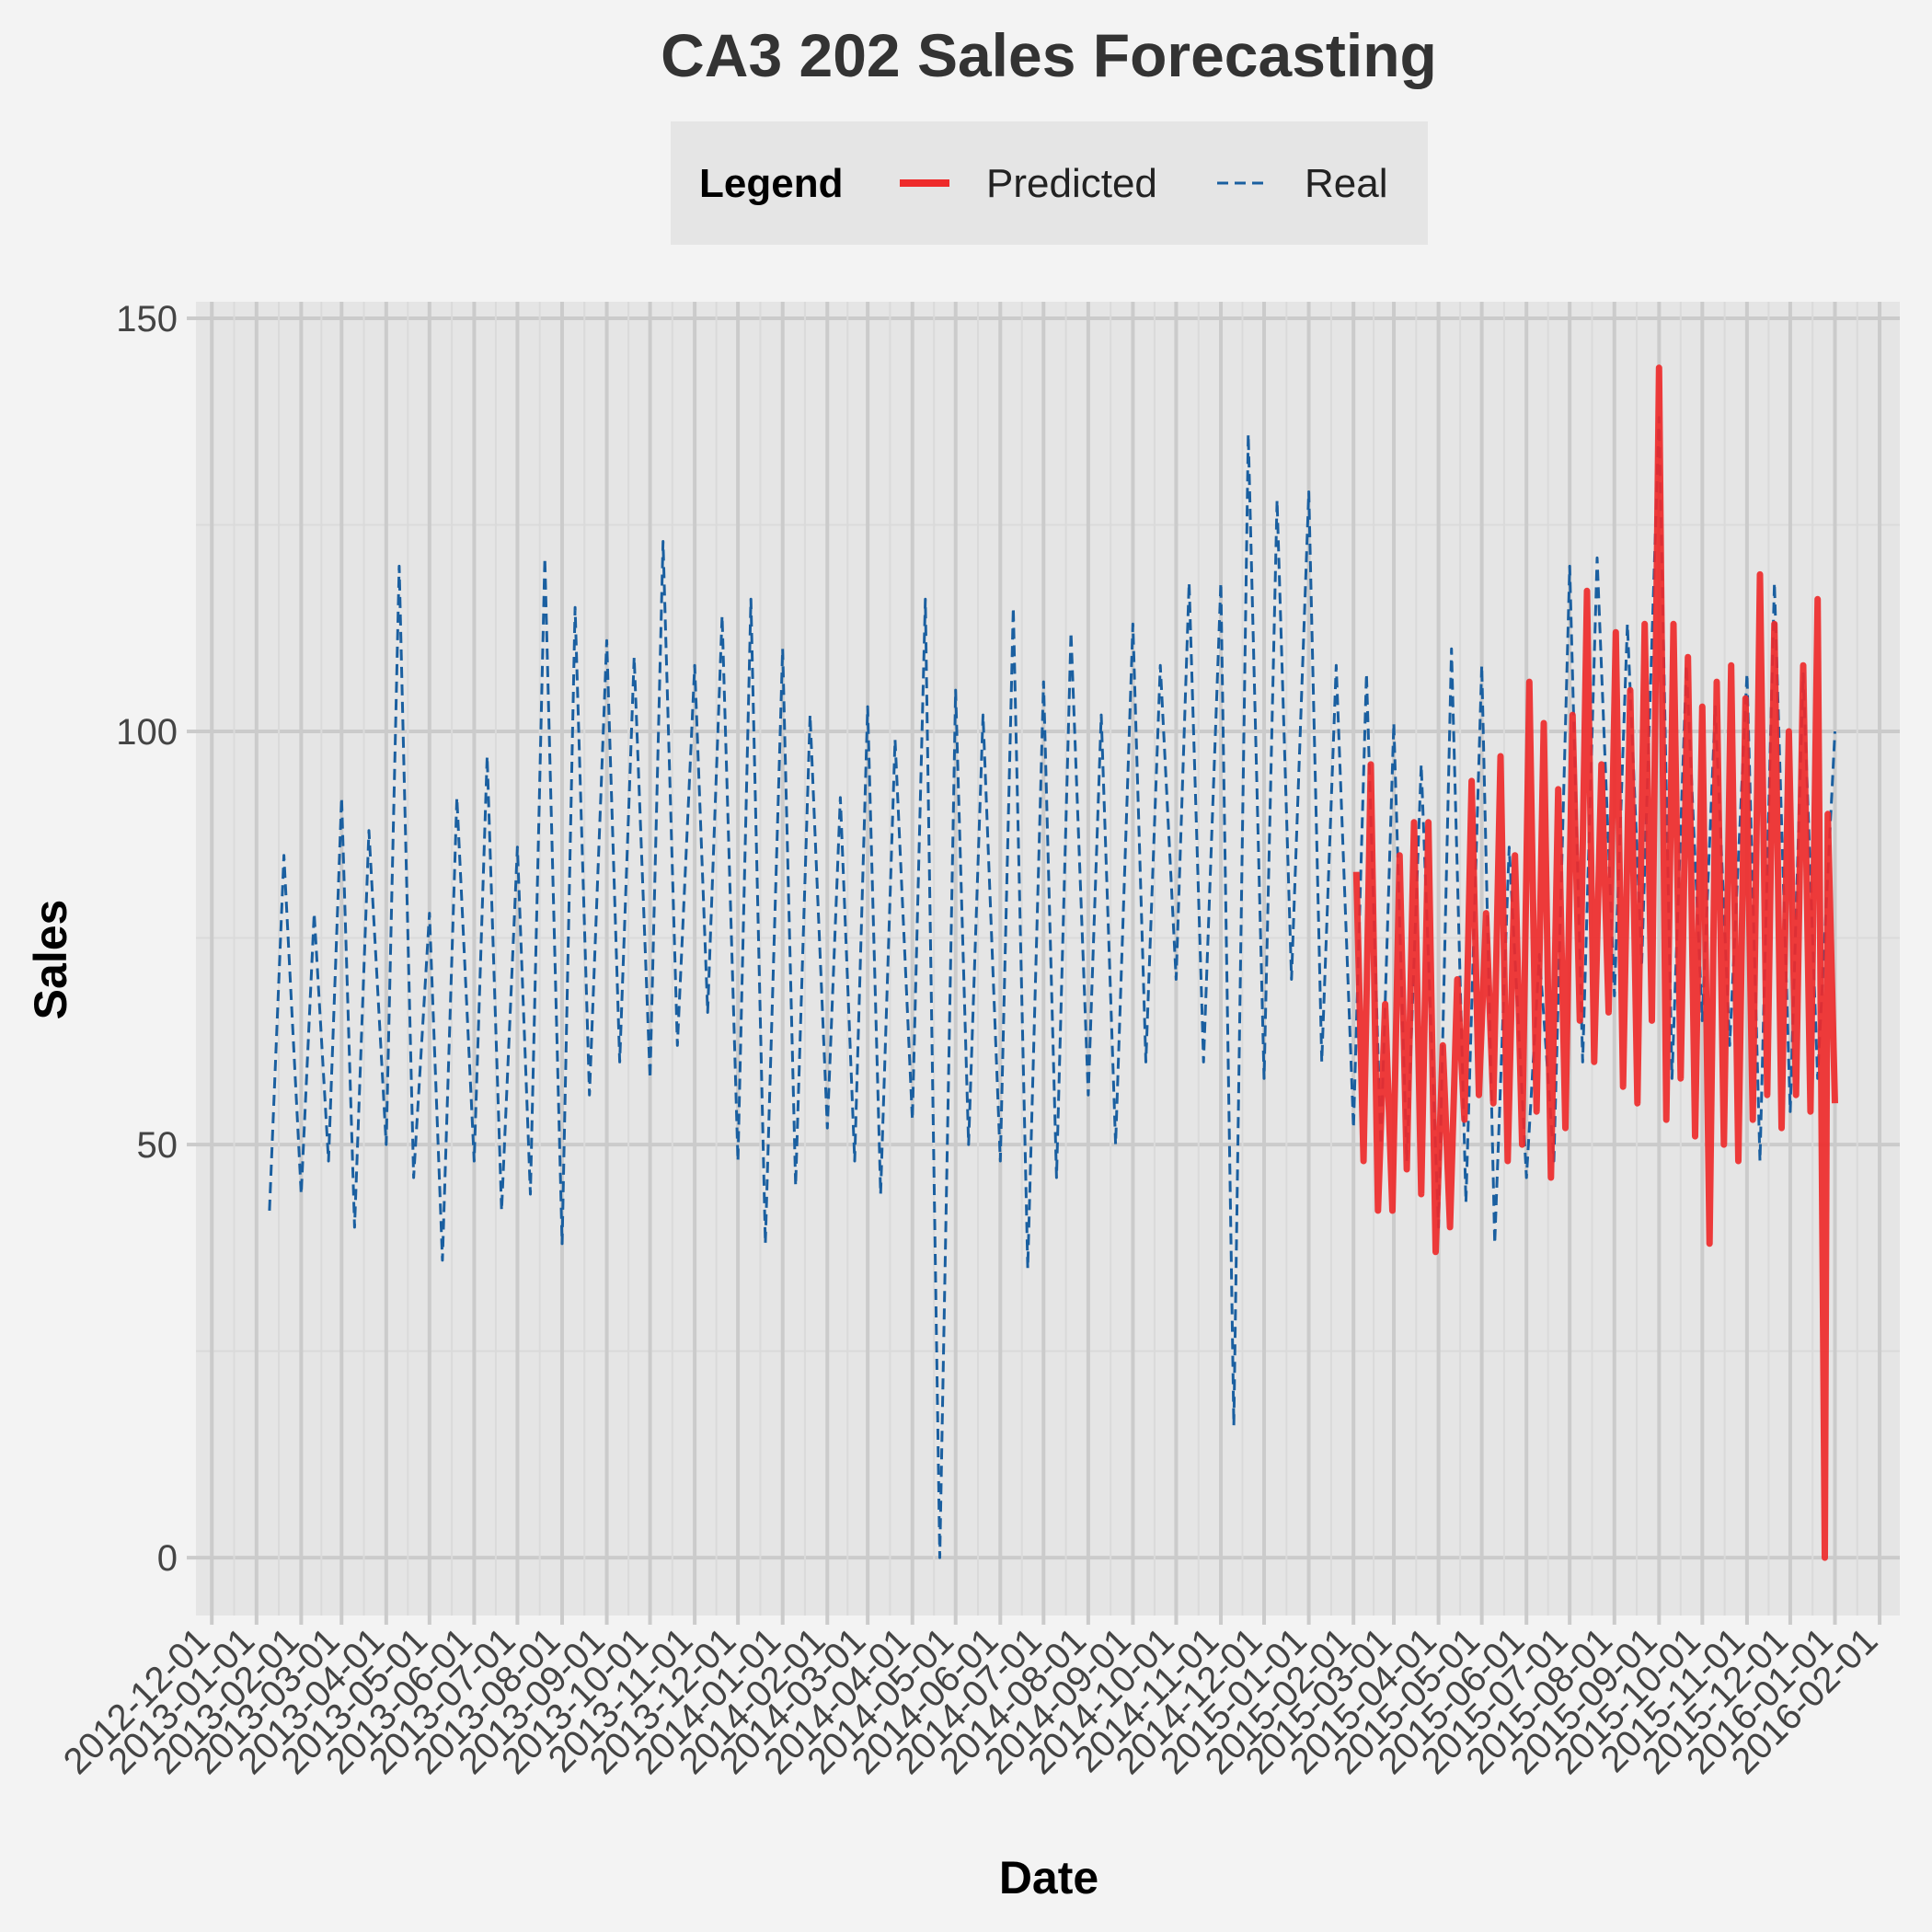  I want to click on y-axis-title: Sales, so click(50, 960).